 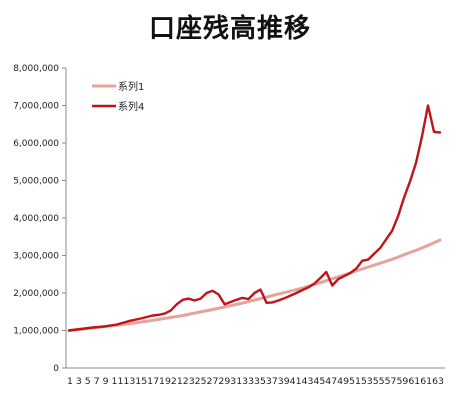 What do you see at coordinates (118, 96) in the screenshot?
I see `legend: 系列1 系列4` at bounding box center [118, 96].